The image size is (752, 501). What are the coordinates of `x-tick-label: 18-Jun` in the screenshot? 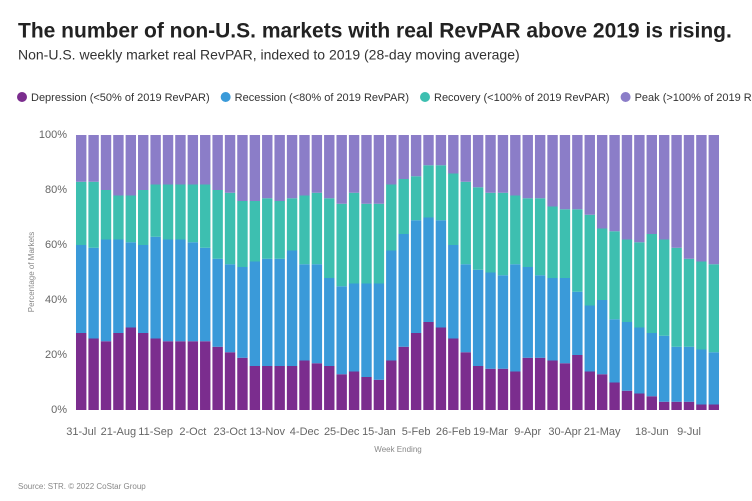 It's located at (652, 432).